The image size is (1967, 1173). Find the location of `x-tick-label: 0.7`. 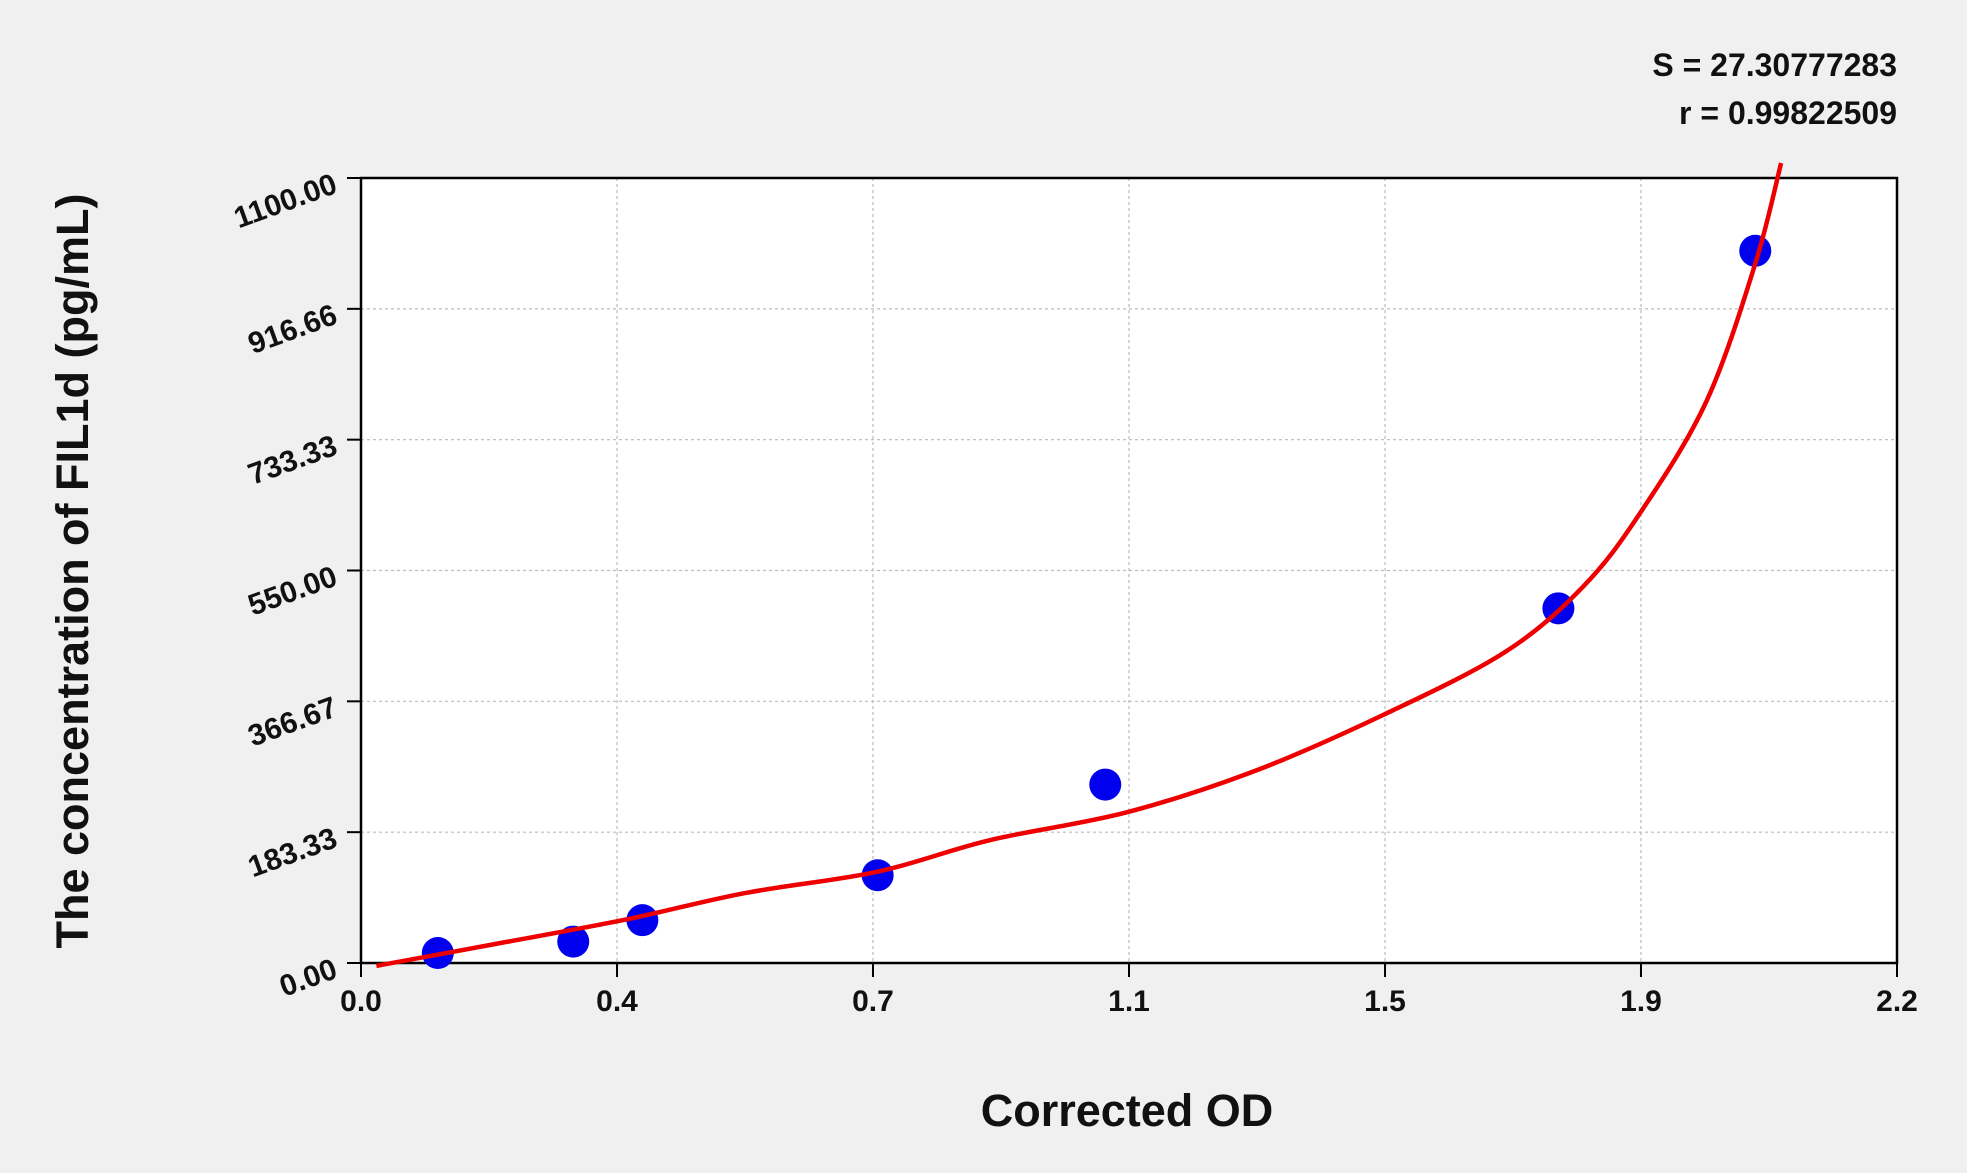

x-tick-label: 0.7 is located at coordinates (873, 1001).